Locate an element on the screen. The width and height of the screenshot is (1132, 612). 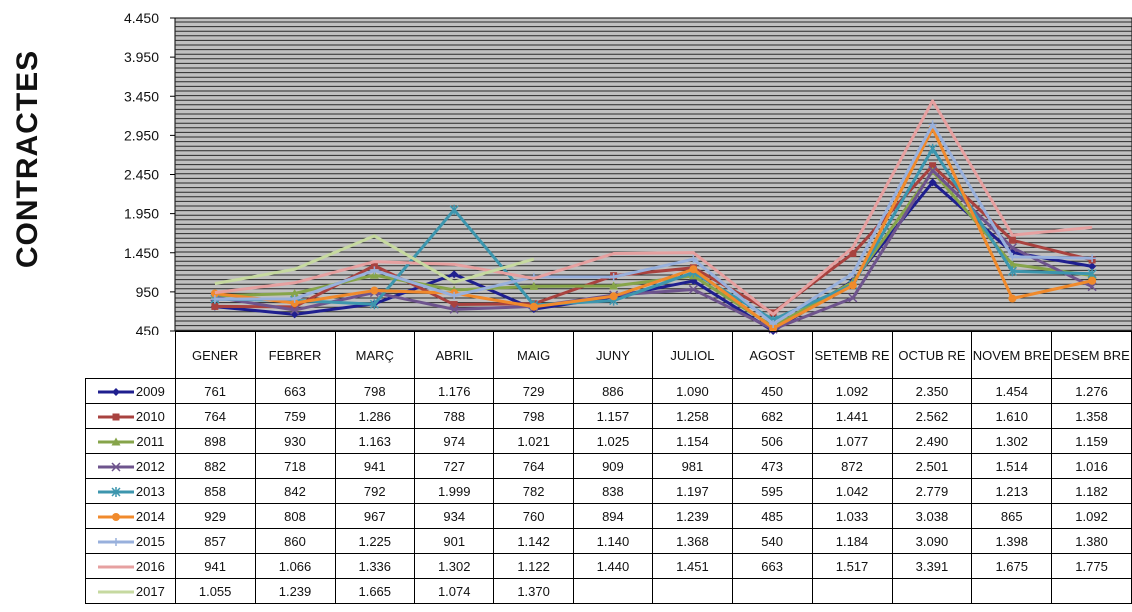
legend-label: 2012 is located at coordinates (150, 467).